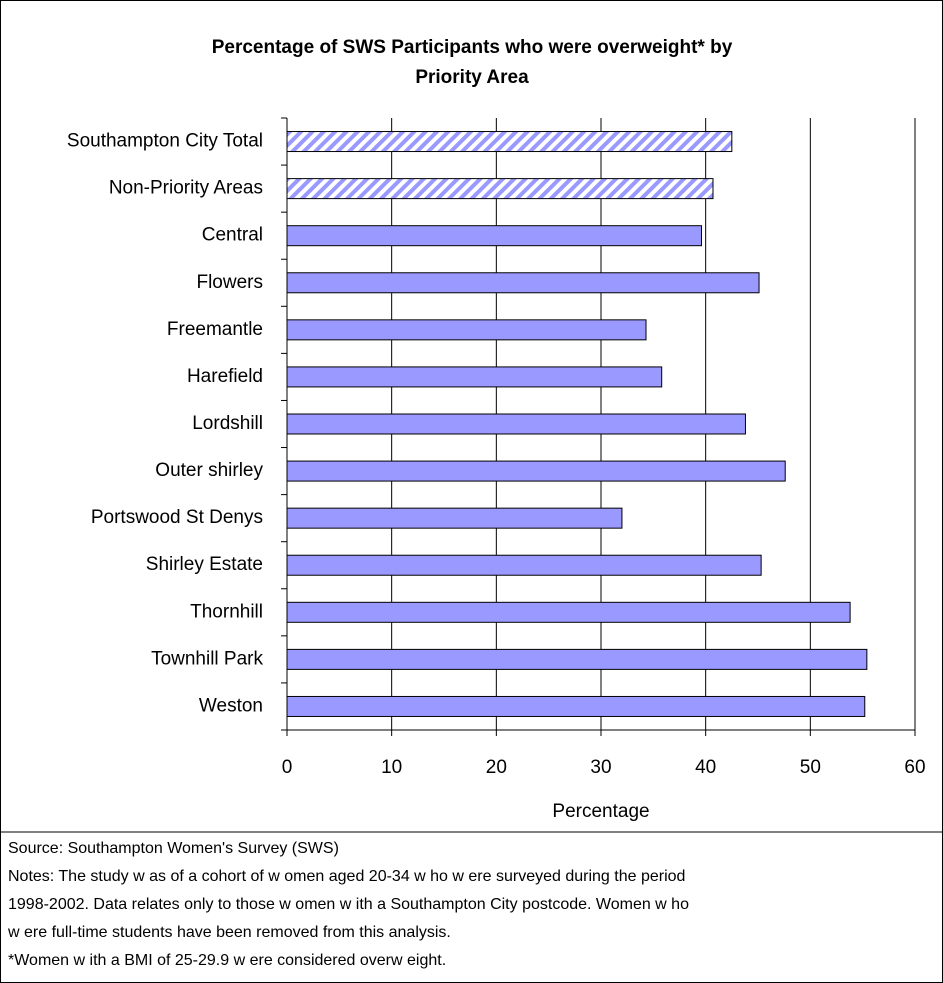 The width and height of the screenshot is (943, 983). What do you see at coordinates (600, 767) in the screenshot?
I see `x-tick-label: 30` at bounding box center [600, 767].